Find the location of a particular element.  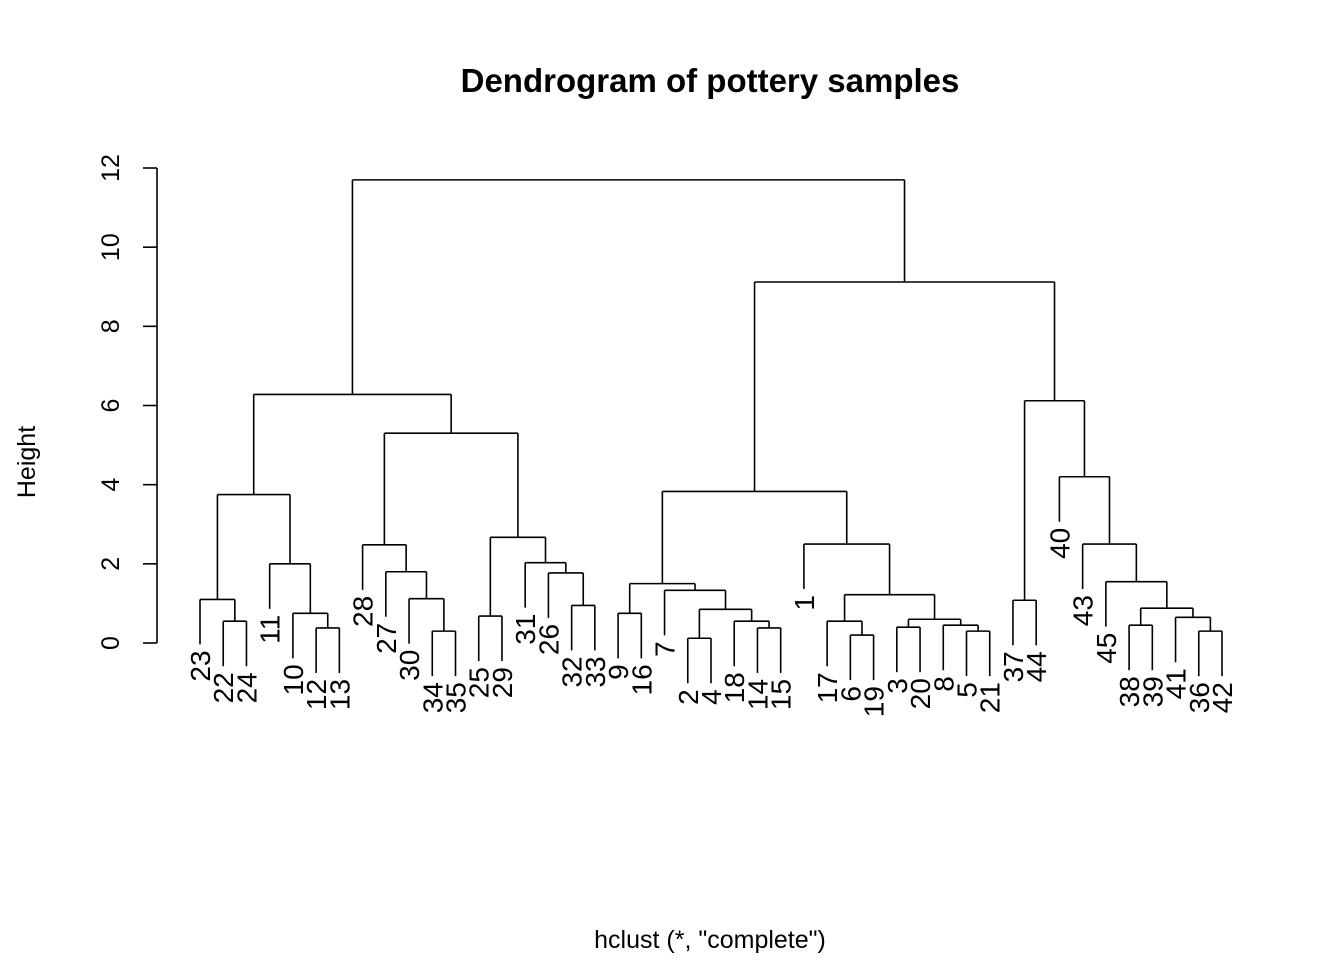

leaf-label: 22 is located at coordinates (223, 687).